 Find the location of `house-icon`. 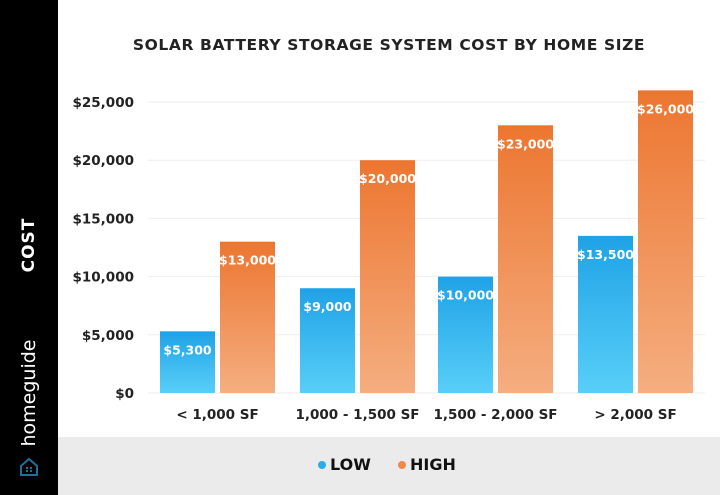

house-icon is located at coordinates (29, 466).